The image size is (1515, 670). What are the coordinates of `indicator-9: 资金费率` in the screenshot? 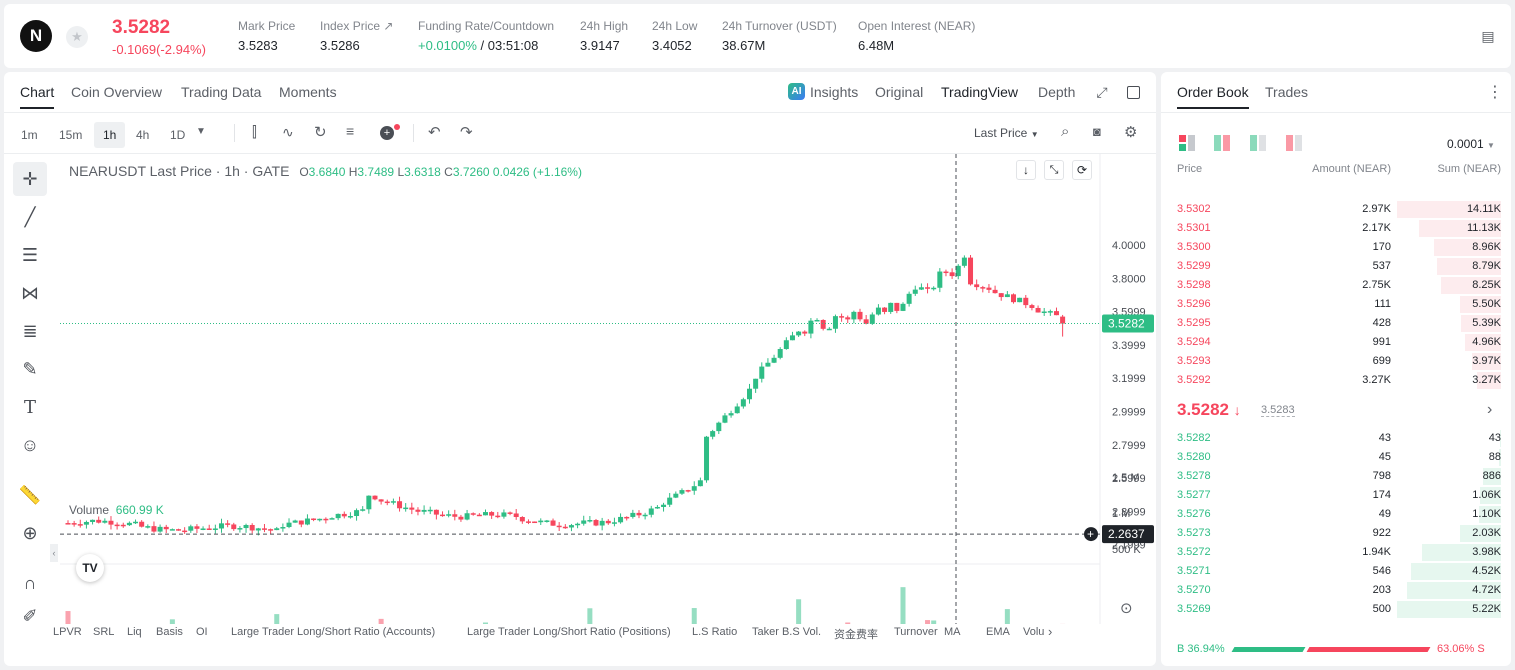 It's located at (856, 635).